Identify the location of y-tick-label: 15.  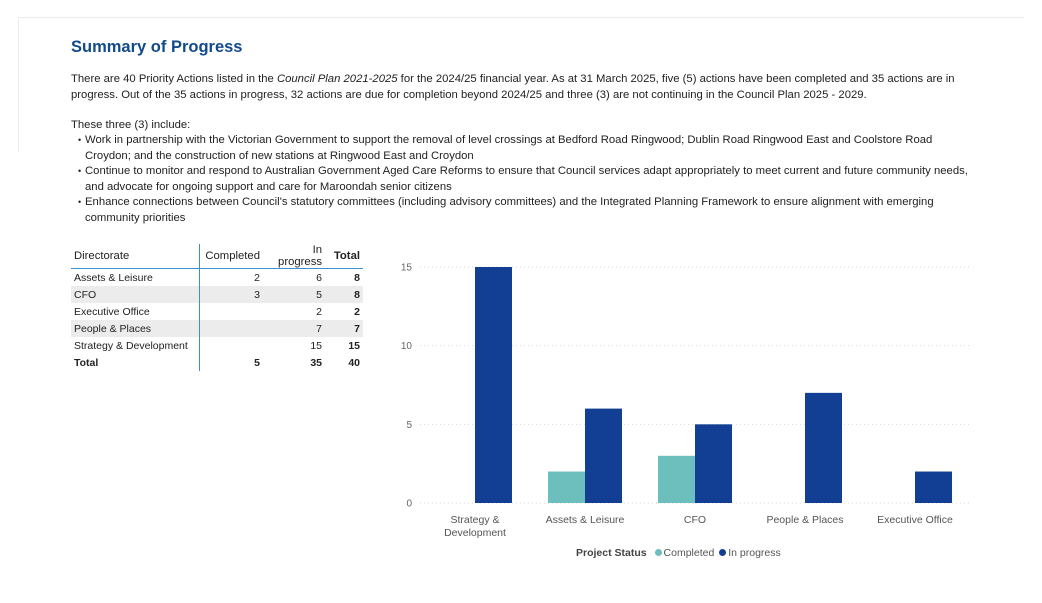
(407, 268).